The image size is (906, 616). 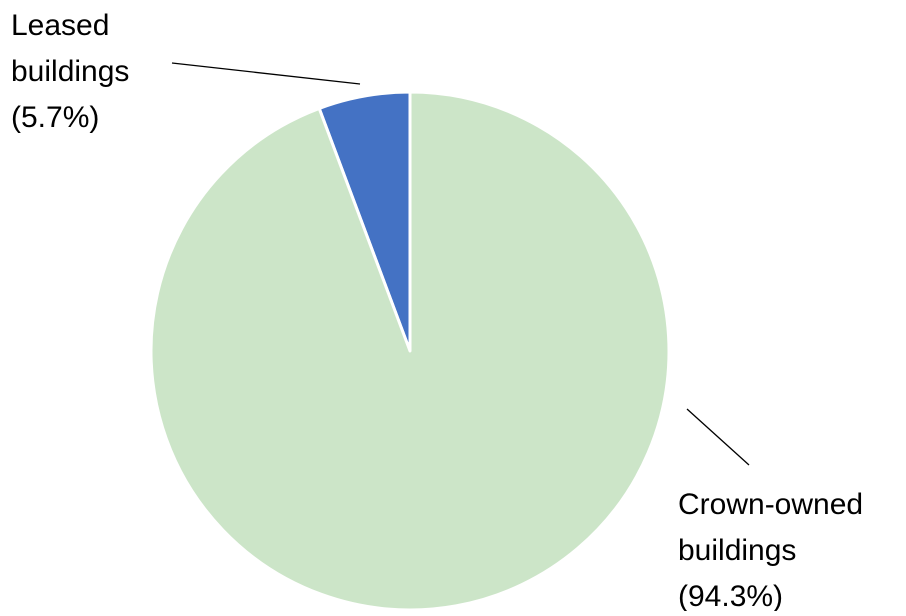 I want to click on label-leased-buildings-line-2: buildings, so click(x=70, y=71).